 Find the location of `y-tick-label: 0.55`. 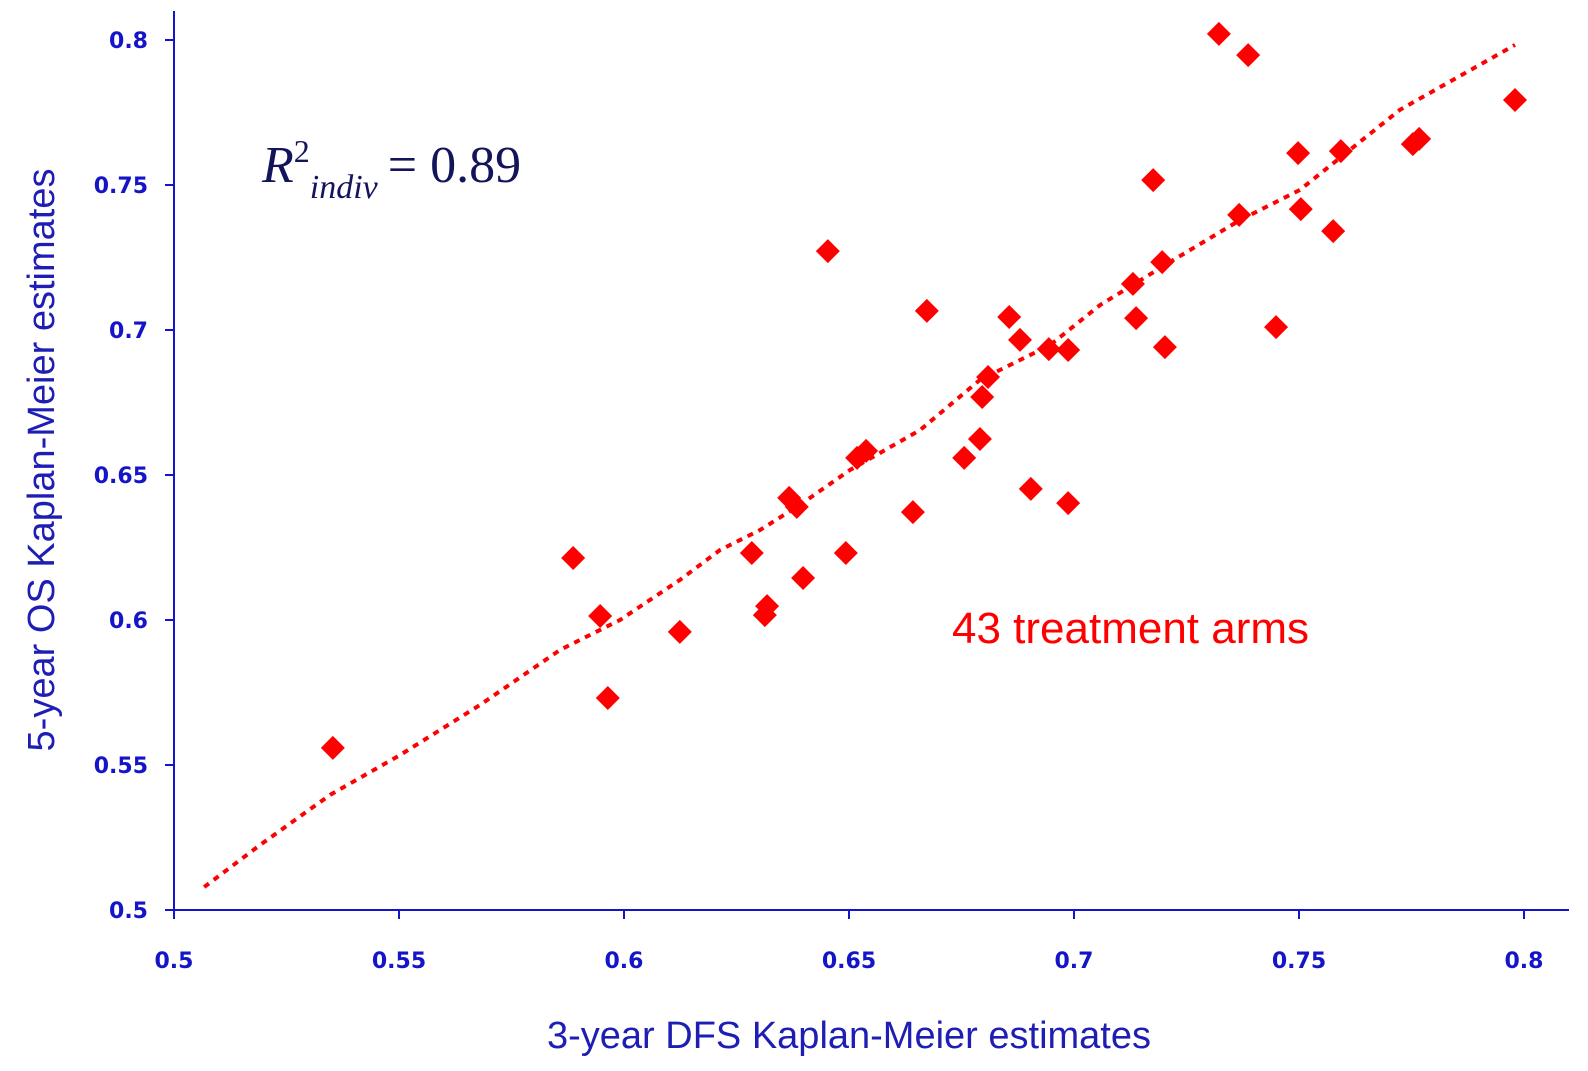

y-tick-label: 0.55 is located at coordinates (121, 766).